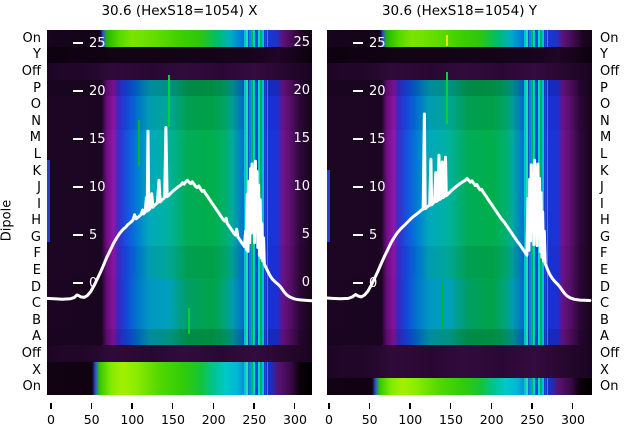 Image resolution: width=640 pixels, height=440 pixels. Describe the element at coordinates (93, 235) in the screenshot. I see `ytick-value: 5` at that location.